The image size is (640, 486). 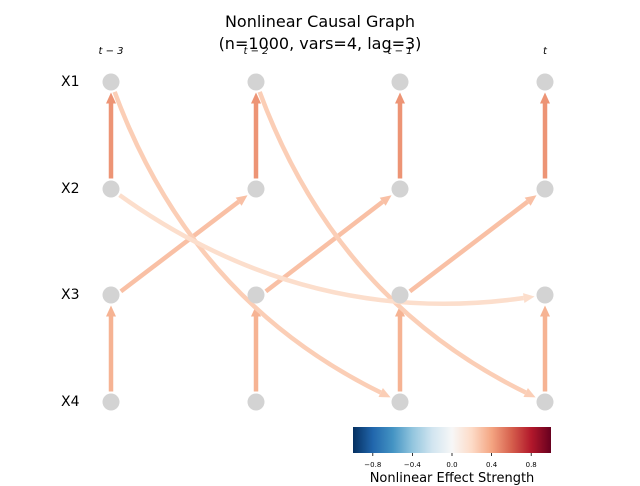 I want to click on time-label-t: t, so click(x=545, y=51).